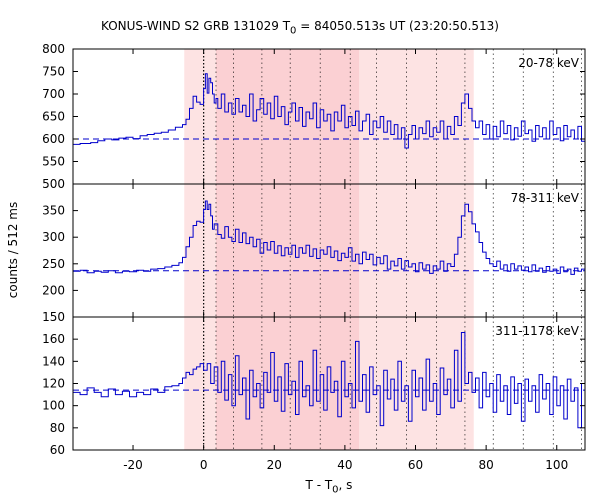 Image resolution: width=600 pixels, height=500 pixels. Describe the element at coordinates (53, 384) in the screenshot. I see `y-tick-label: 120` at that location.